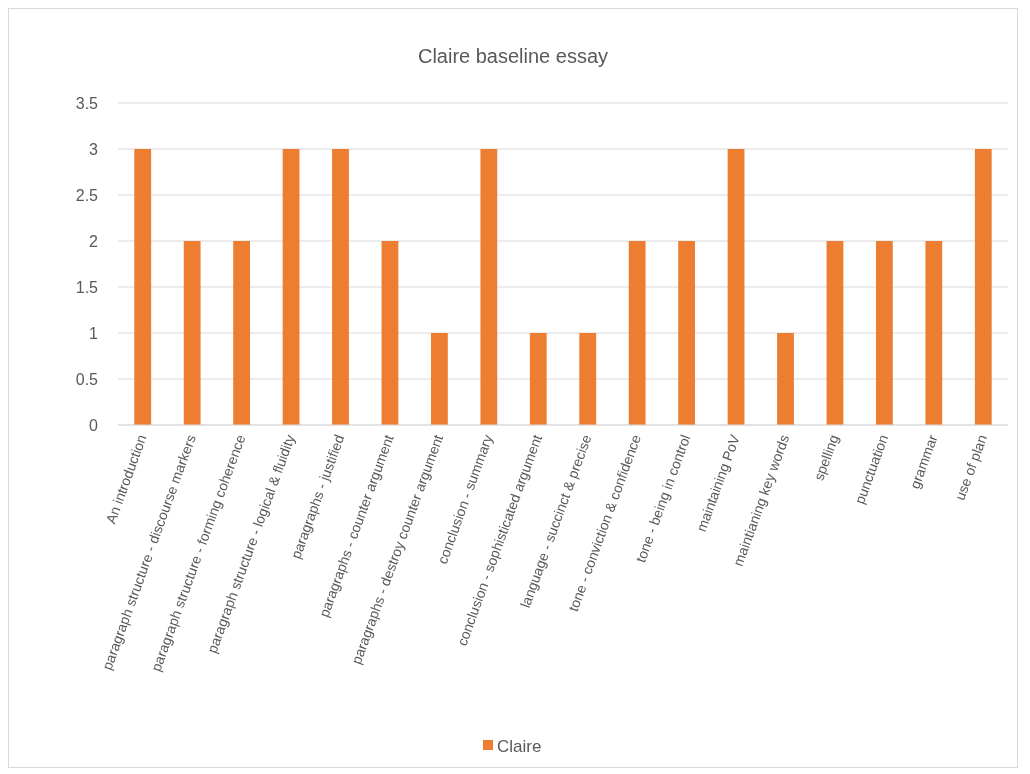  Describe the element at coordinates (87, 195) in the screenshot. I see `y-tick-label: 2.5` at that location.